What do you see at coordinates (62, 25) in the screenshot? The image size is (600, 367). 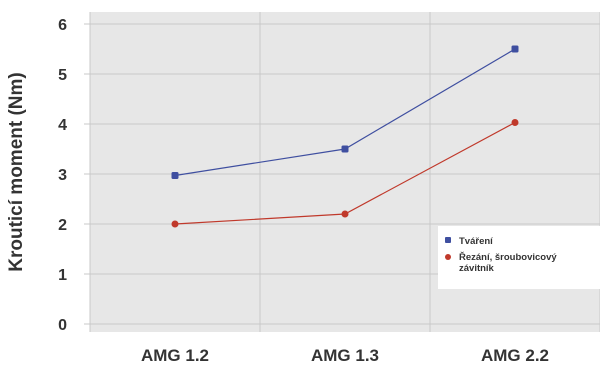 I see `y-tick-label: 6` at bounding box center [62, 25].